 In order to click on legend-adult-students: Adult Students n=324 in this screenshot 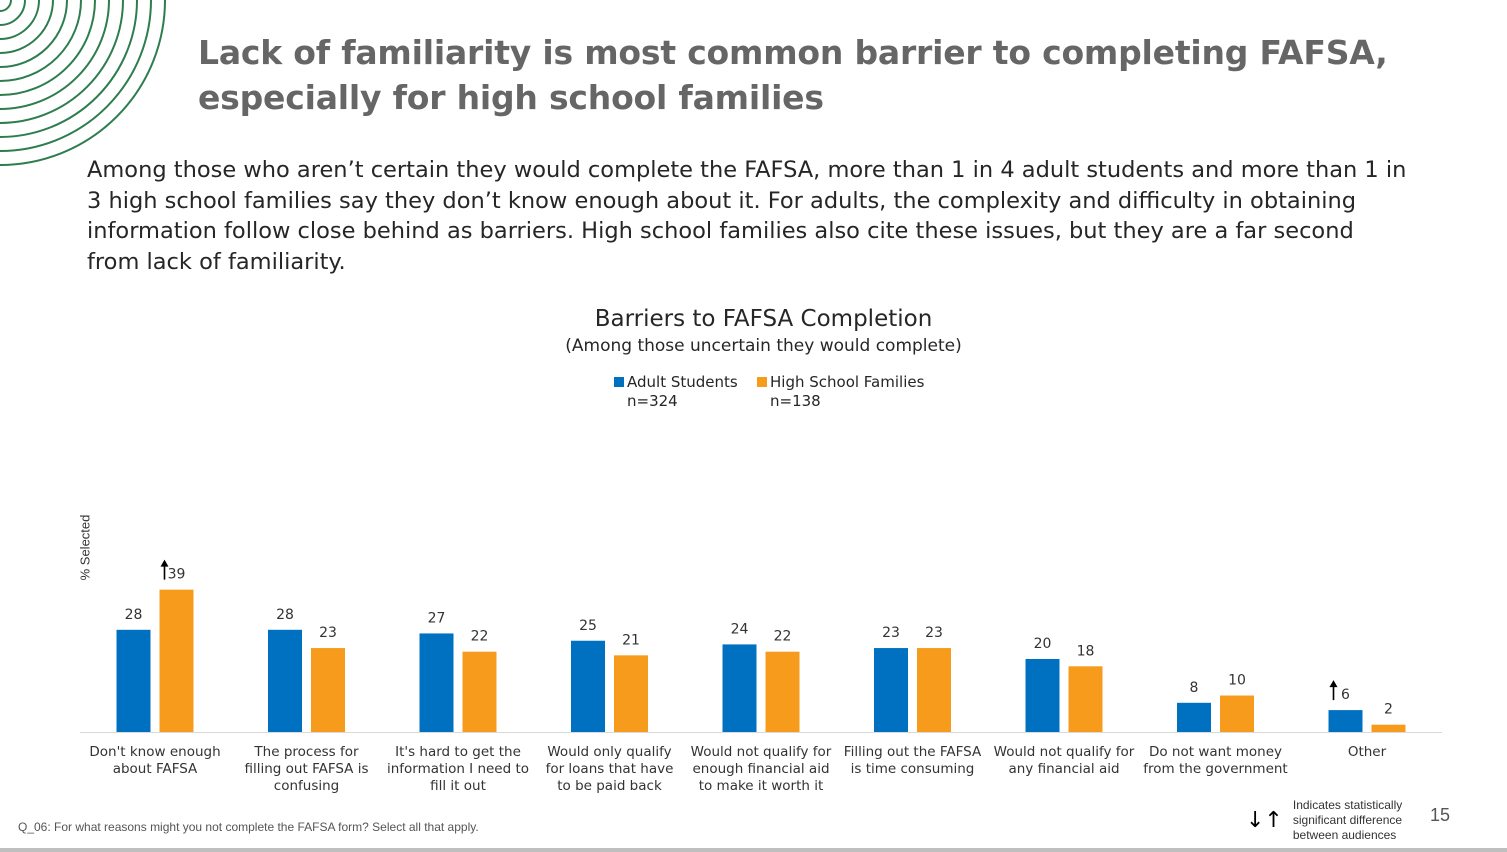, I will do `click(676, 392)`.